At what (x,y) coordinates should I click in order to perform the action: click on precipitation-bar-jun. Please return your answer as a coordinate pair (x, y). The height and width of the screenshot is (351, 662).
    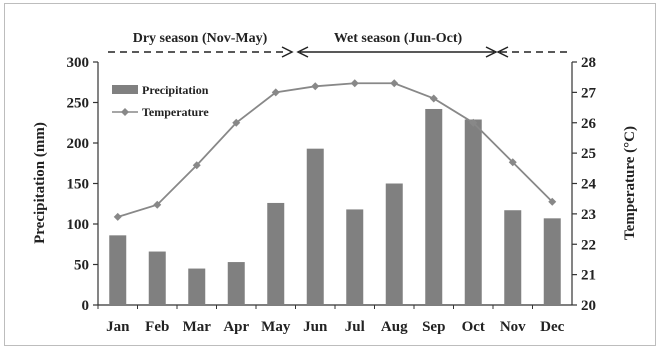
    Looking at the image, I should click on (315, 226).